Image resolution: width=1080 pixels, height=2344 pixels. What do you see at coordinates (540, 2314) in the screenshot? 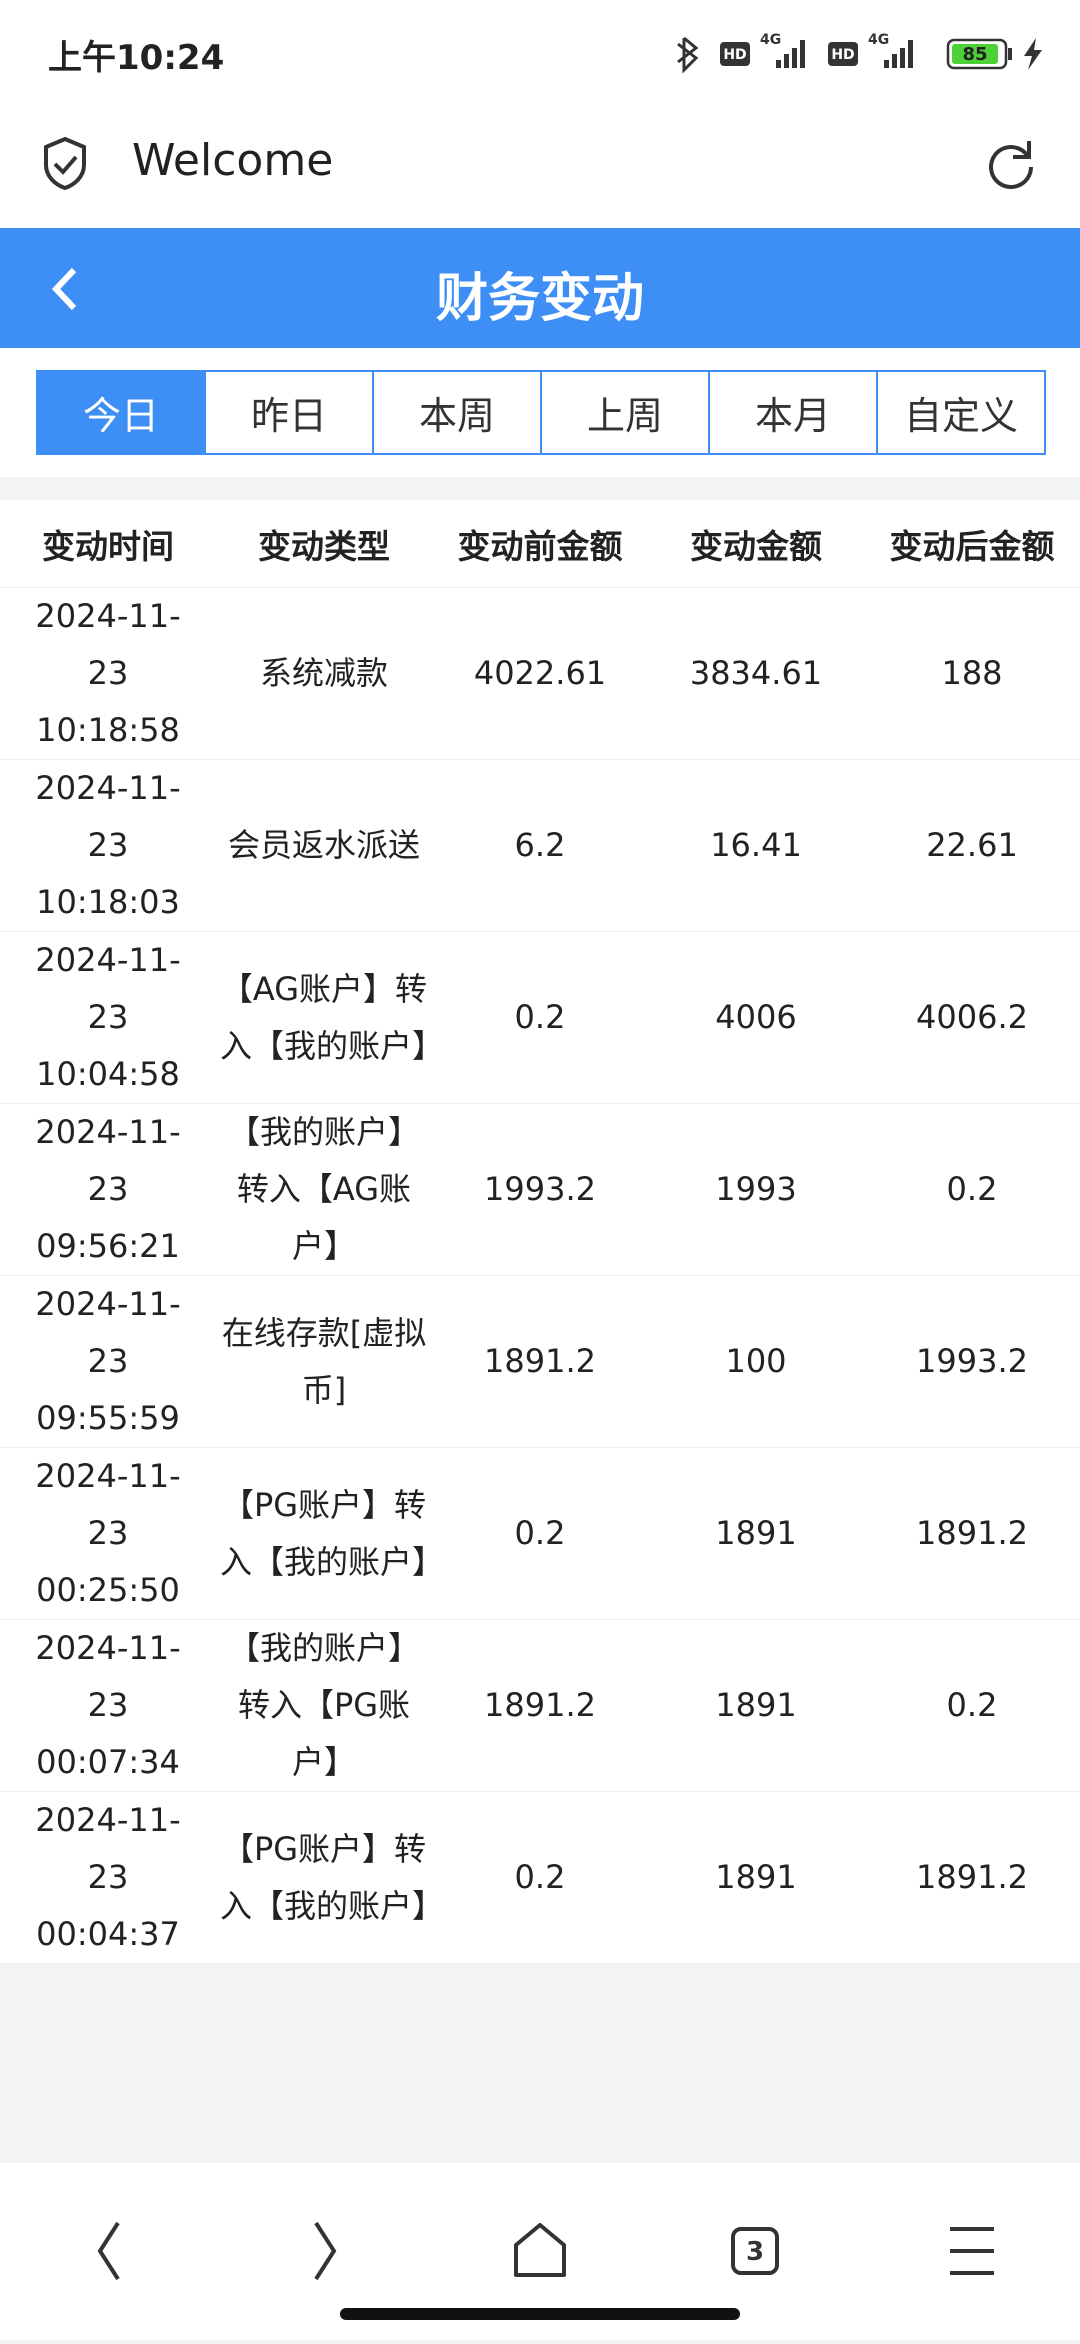
I see `home-indicator` at bounding box center [540, 2314].